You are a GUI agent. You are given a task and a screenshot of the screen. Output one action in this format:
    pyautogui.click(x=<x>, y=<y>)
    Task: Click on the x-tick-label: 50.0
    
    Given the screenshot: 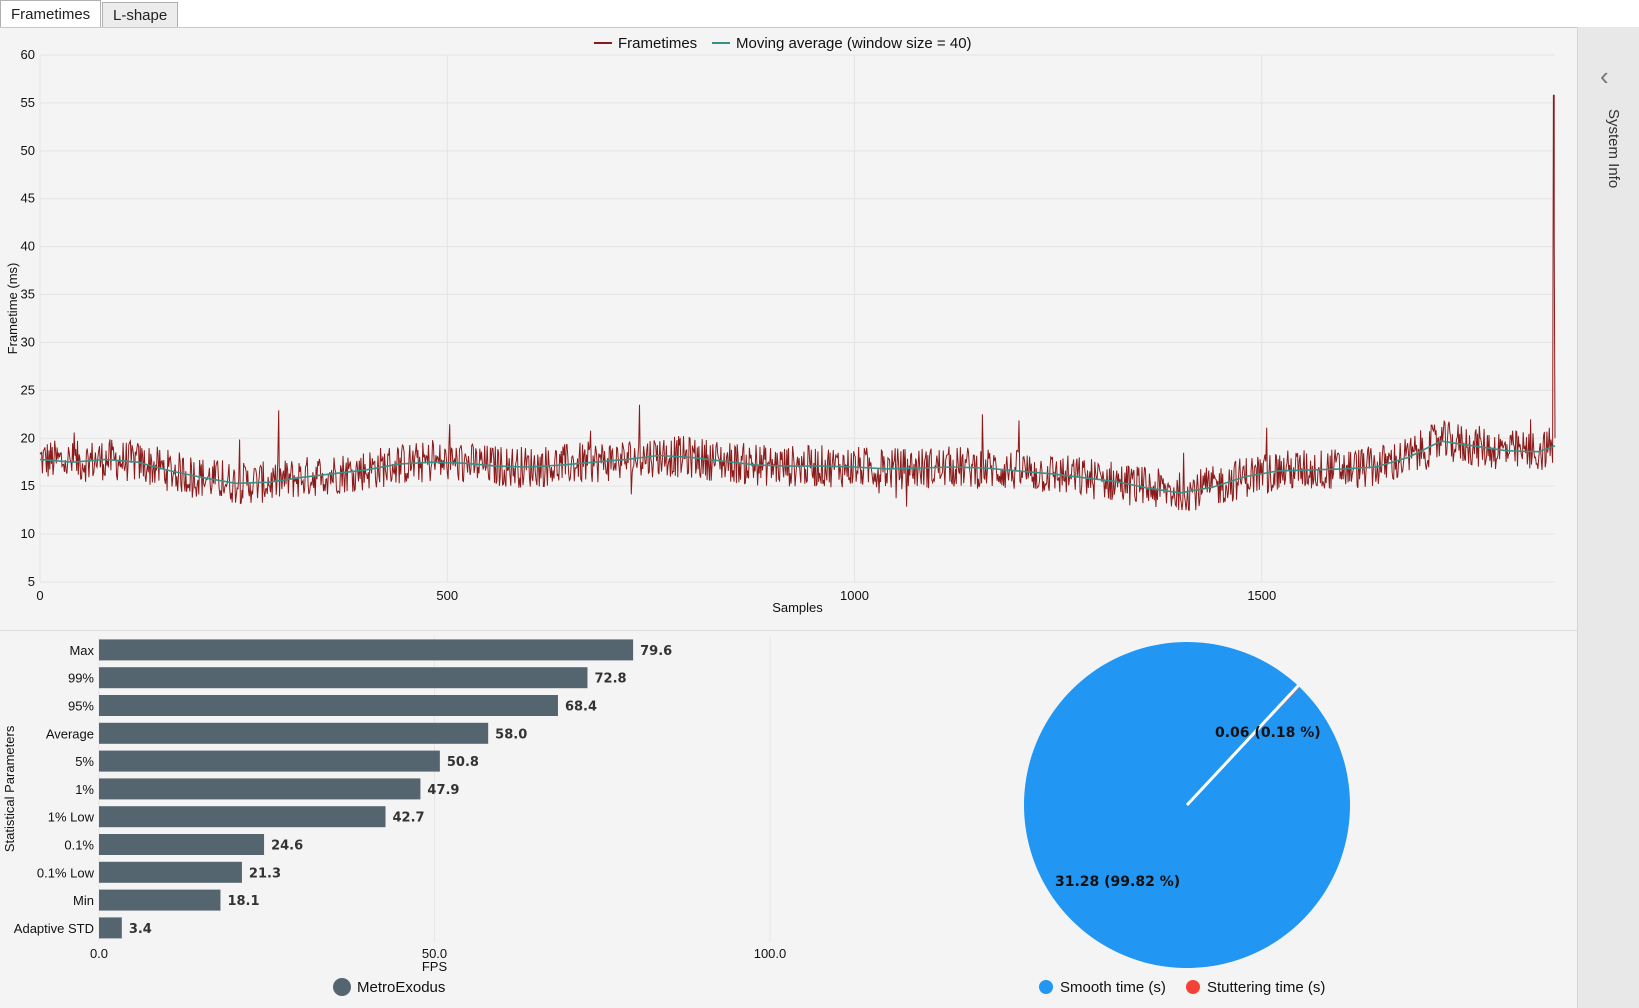 What is the action you would take?
    pyautogui.click(x=434, y=953)
    